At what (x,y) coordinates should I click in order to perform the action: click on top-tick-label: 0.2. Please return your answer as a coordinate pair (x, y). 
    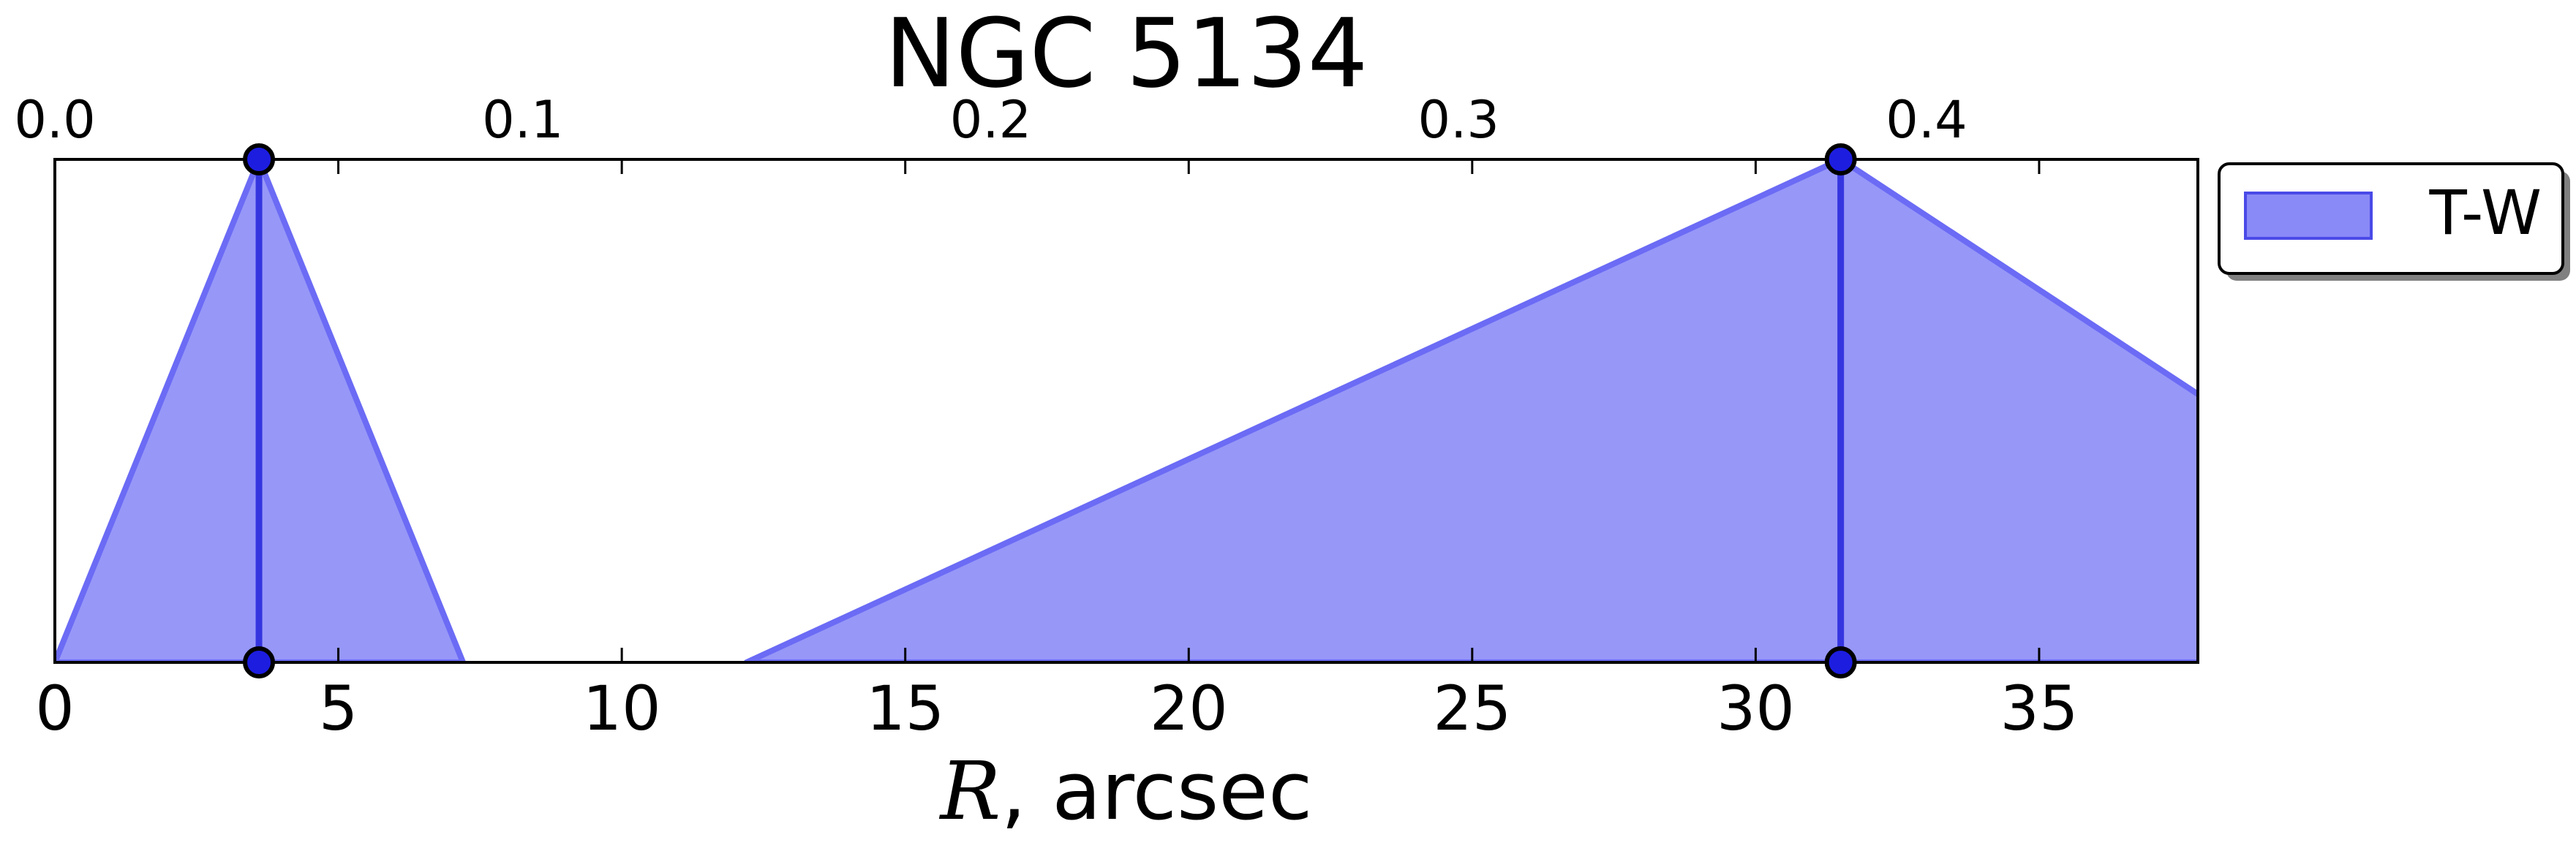
    Looking at the image, I should click on (990, 120).